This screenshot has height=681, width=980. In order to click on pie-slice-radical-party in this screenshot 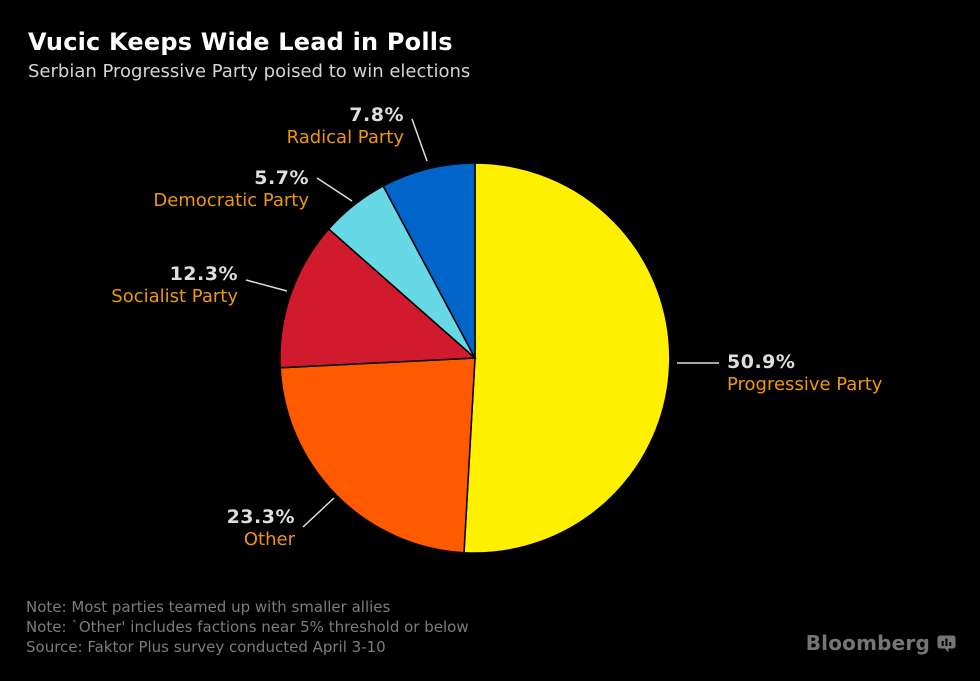, I will do `click(429, 260)`.